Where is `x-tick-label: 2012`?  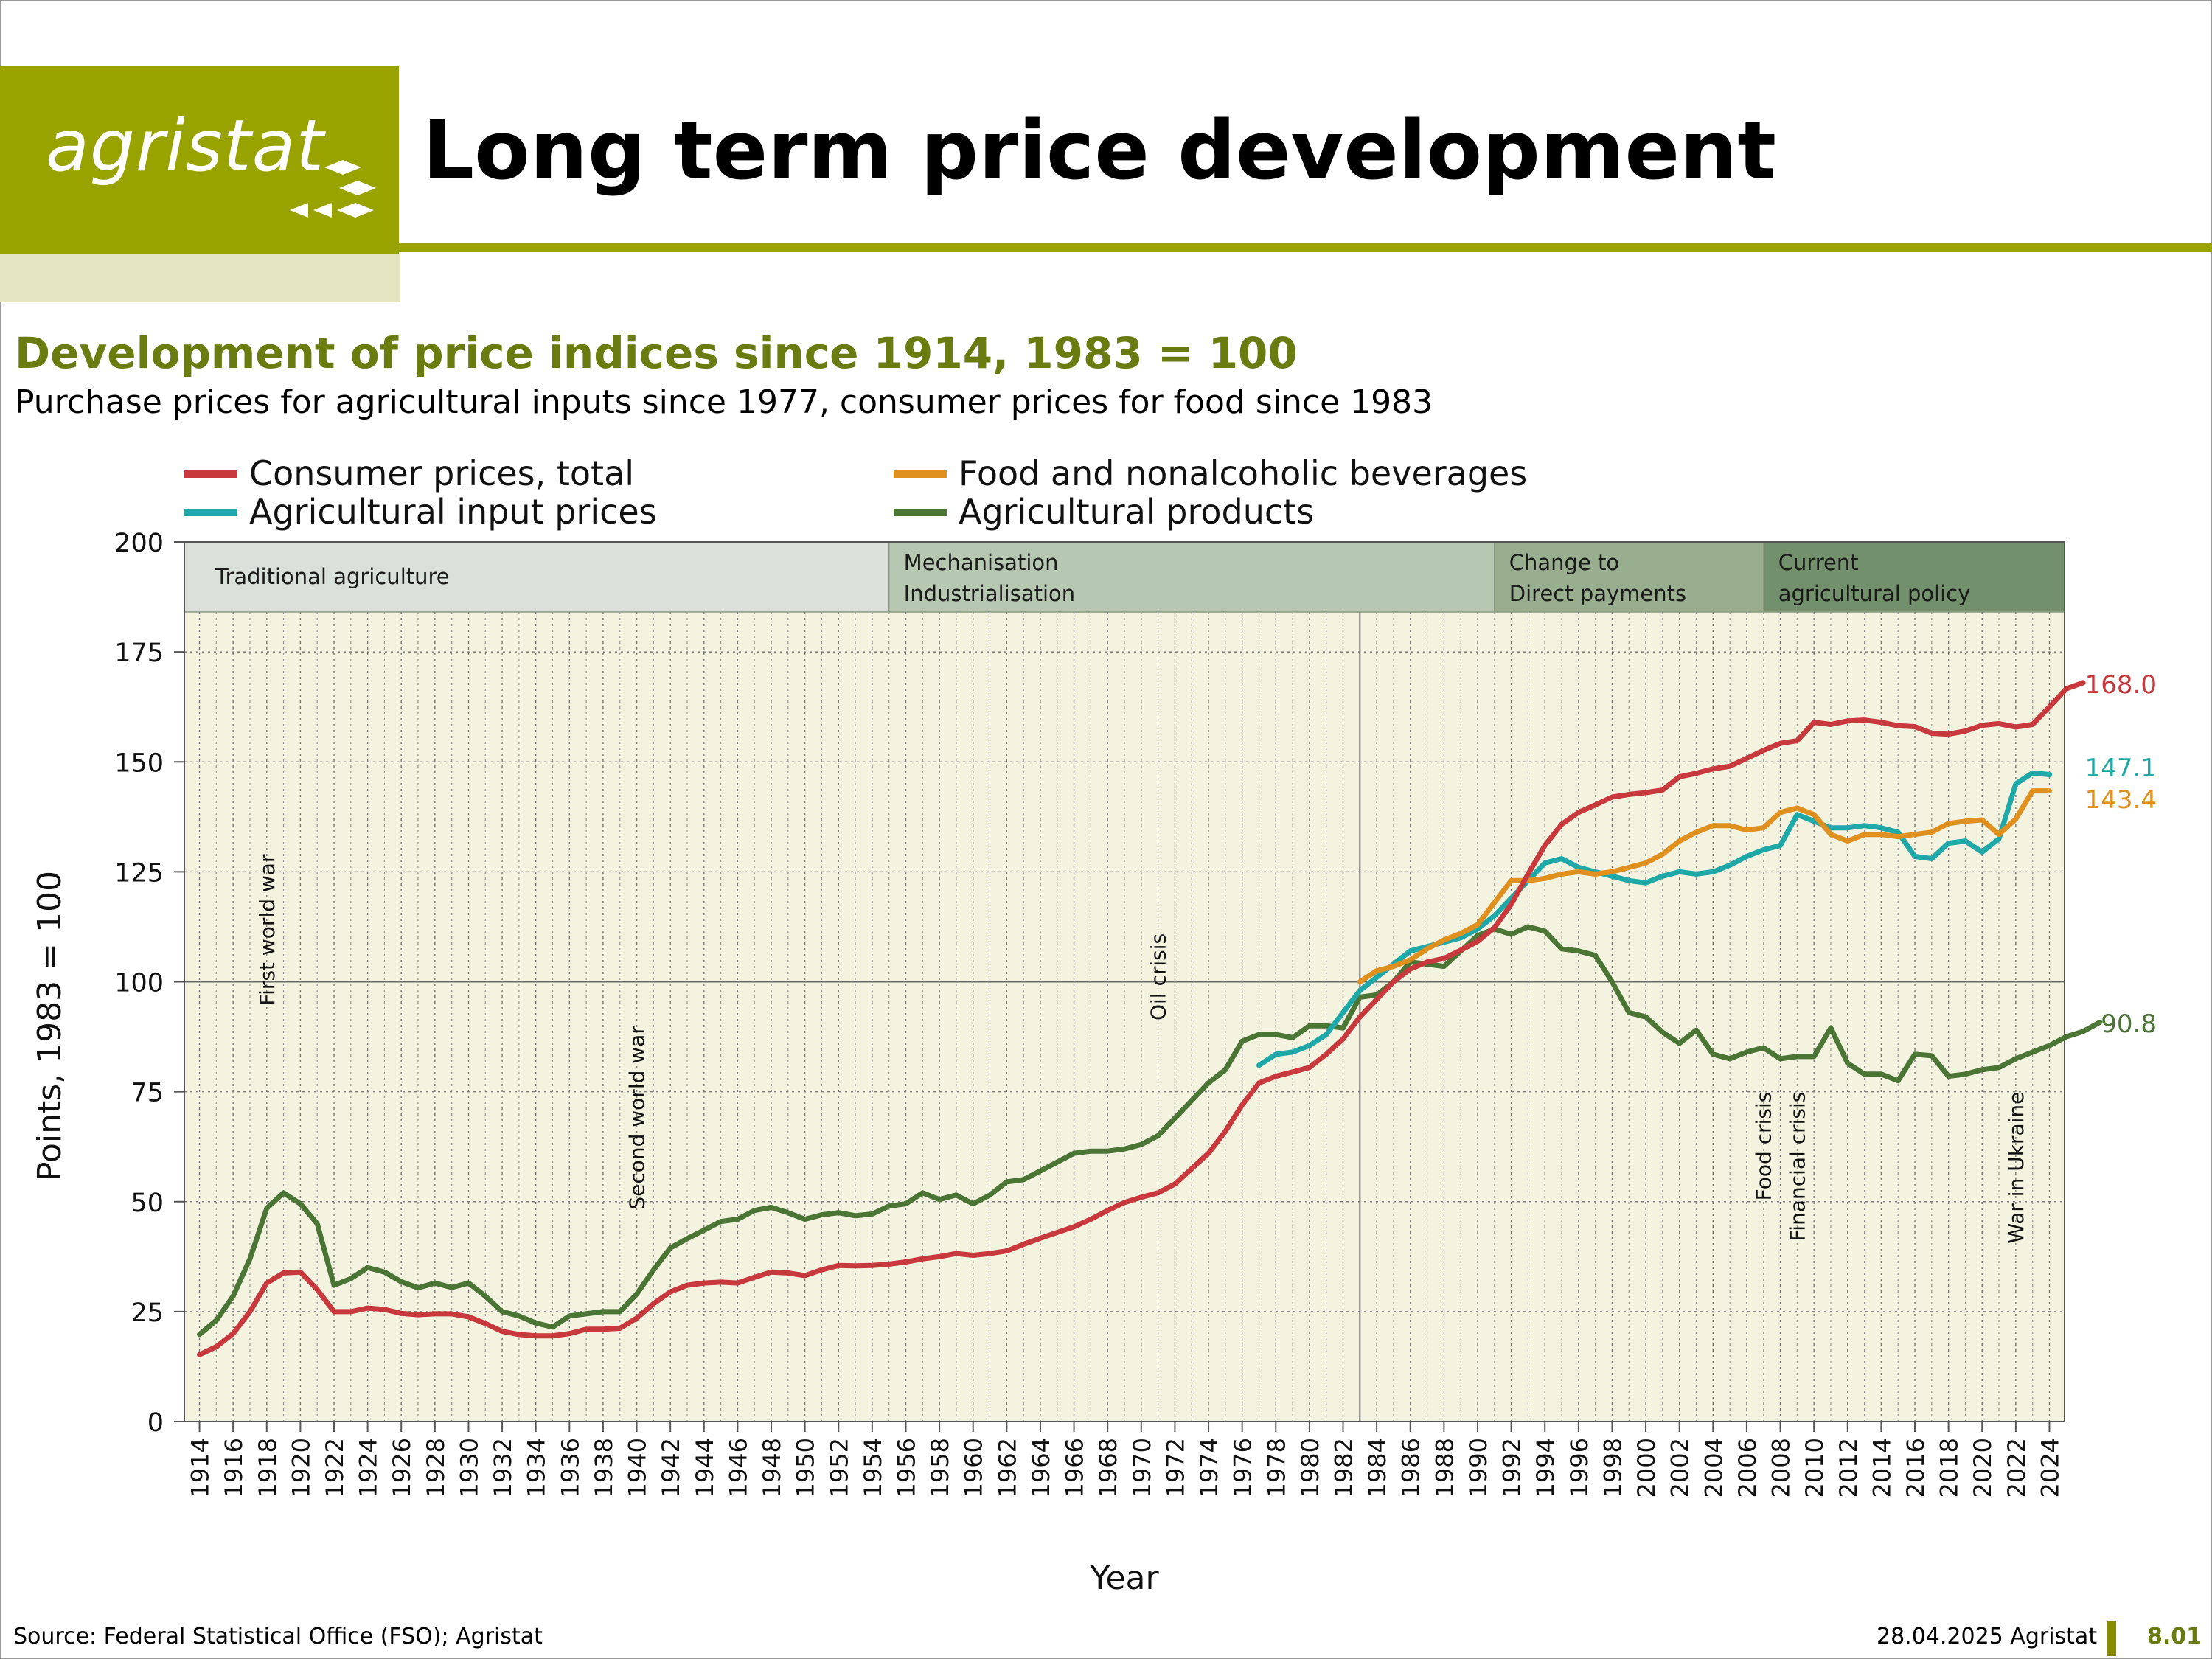
x-tick-label: 2012 is located at coordinates (1848, 1468).